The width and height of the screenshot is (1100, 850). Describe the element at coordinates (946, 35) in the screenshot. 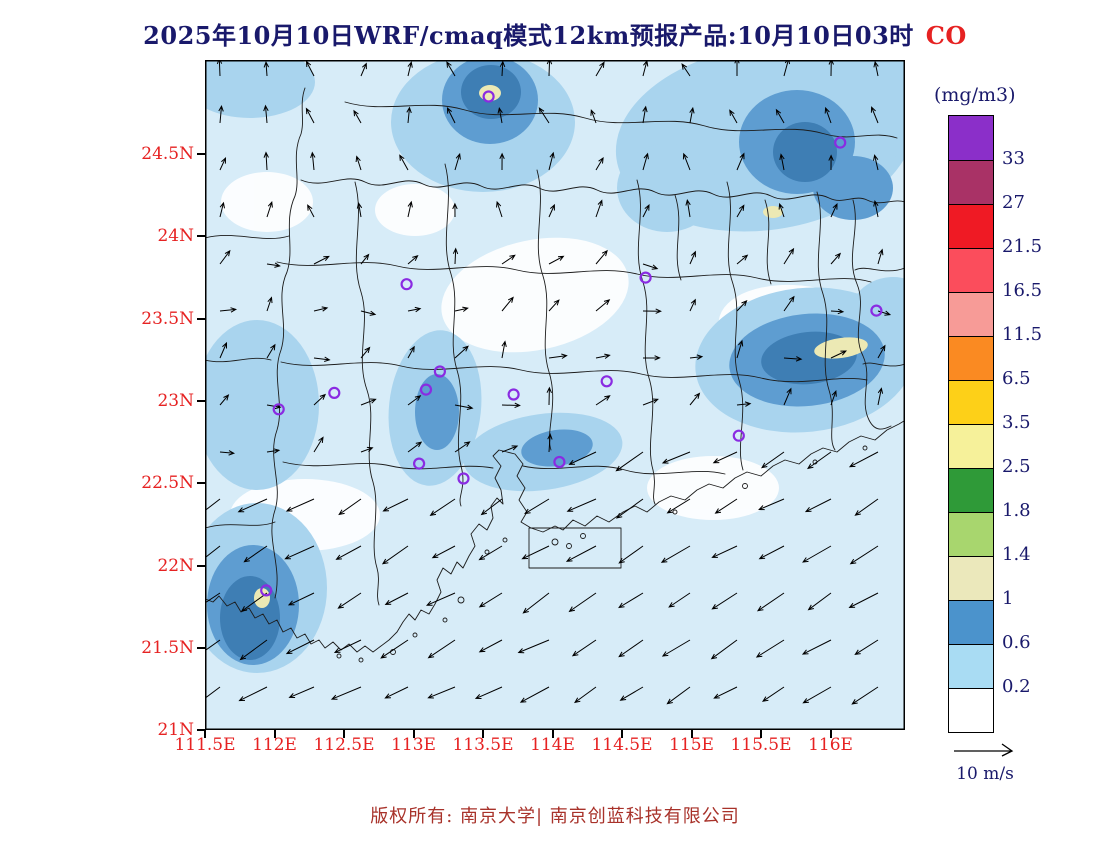

I see `chart-title-species: CO` at that location.